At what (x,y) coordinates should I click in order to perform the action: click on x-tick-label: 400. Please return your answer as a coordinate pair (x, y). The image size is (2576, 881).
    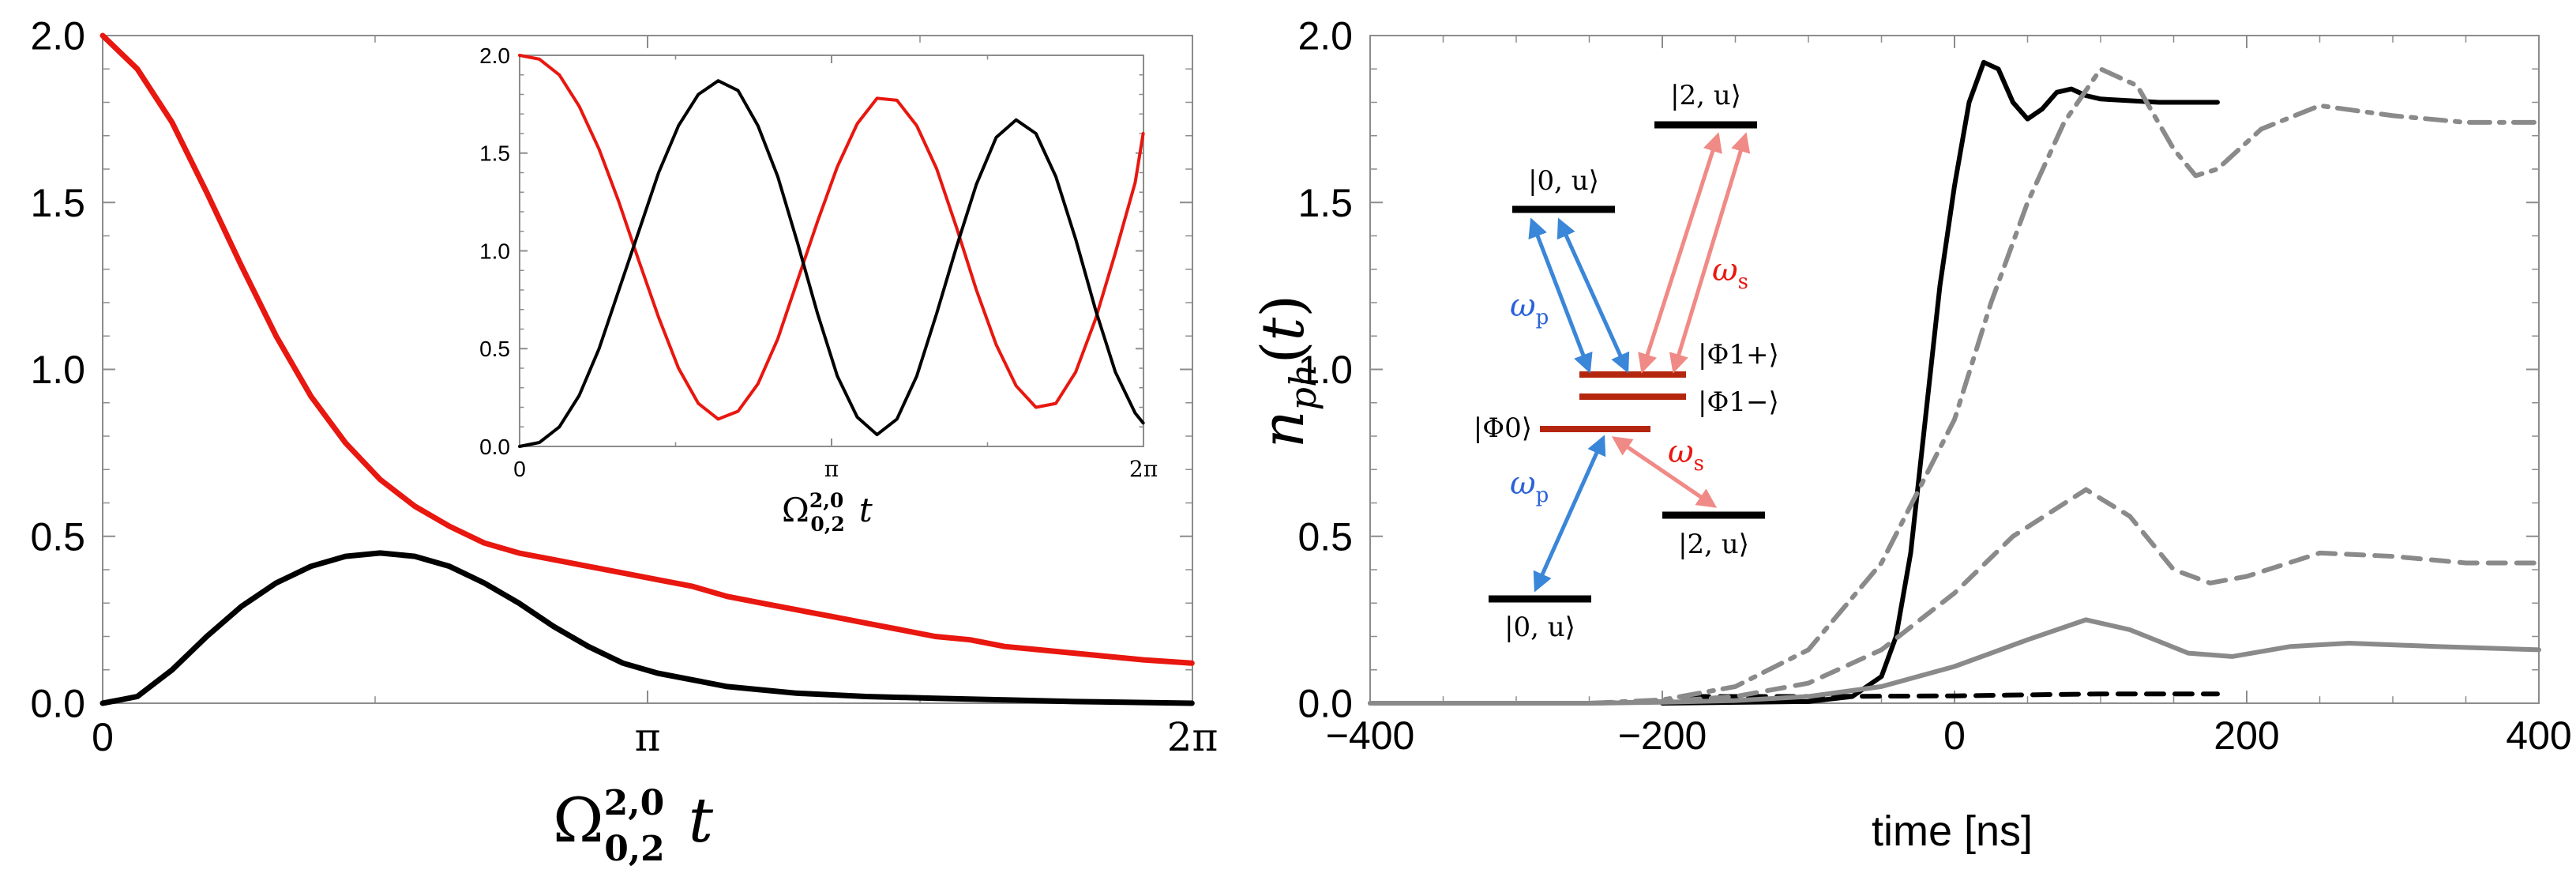
    Looking at the image, I should click on (2538, 736).